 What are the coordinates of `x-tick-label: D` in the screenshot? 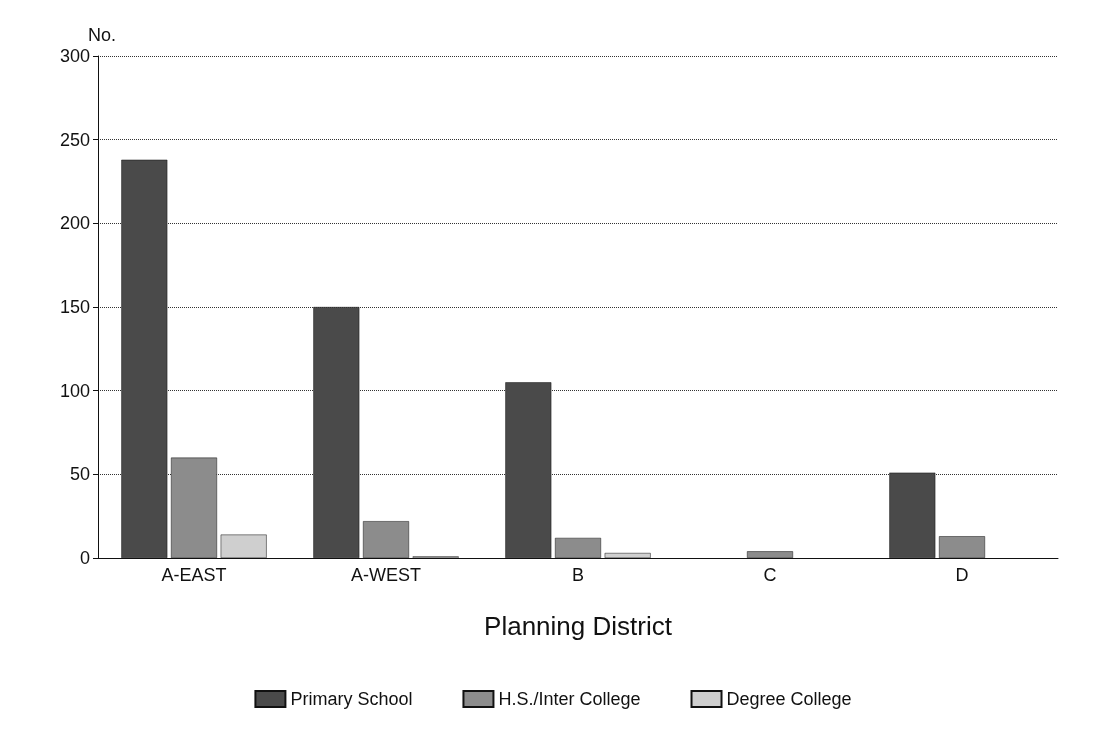 It's located at (962, 575).